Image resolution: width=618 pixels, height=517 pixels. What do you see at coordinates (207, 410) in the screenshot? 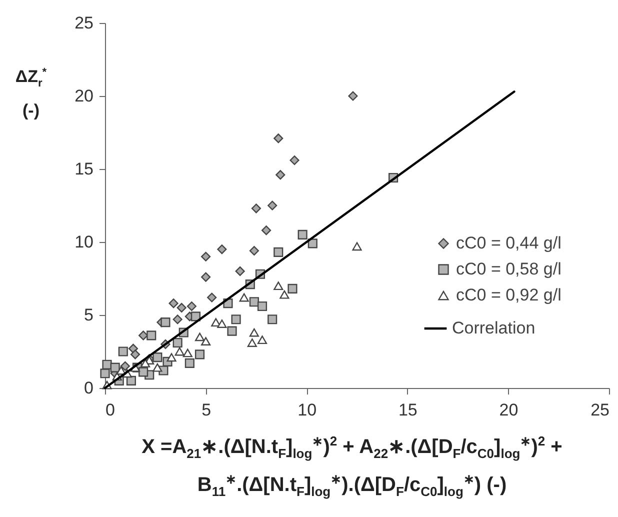
I see `x-tick-label: 5` at bounding box center [207, 410].